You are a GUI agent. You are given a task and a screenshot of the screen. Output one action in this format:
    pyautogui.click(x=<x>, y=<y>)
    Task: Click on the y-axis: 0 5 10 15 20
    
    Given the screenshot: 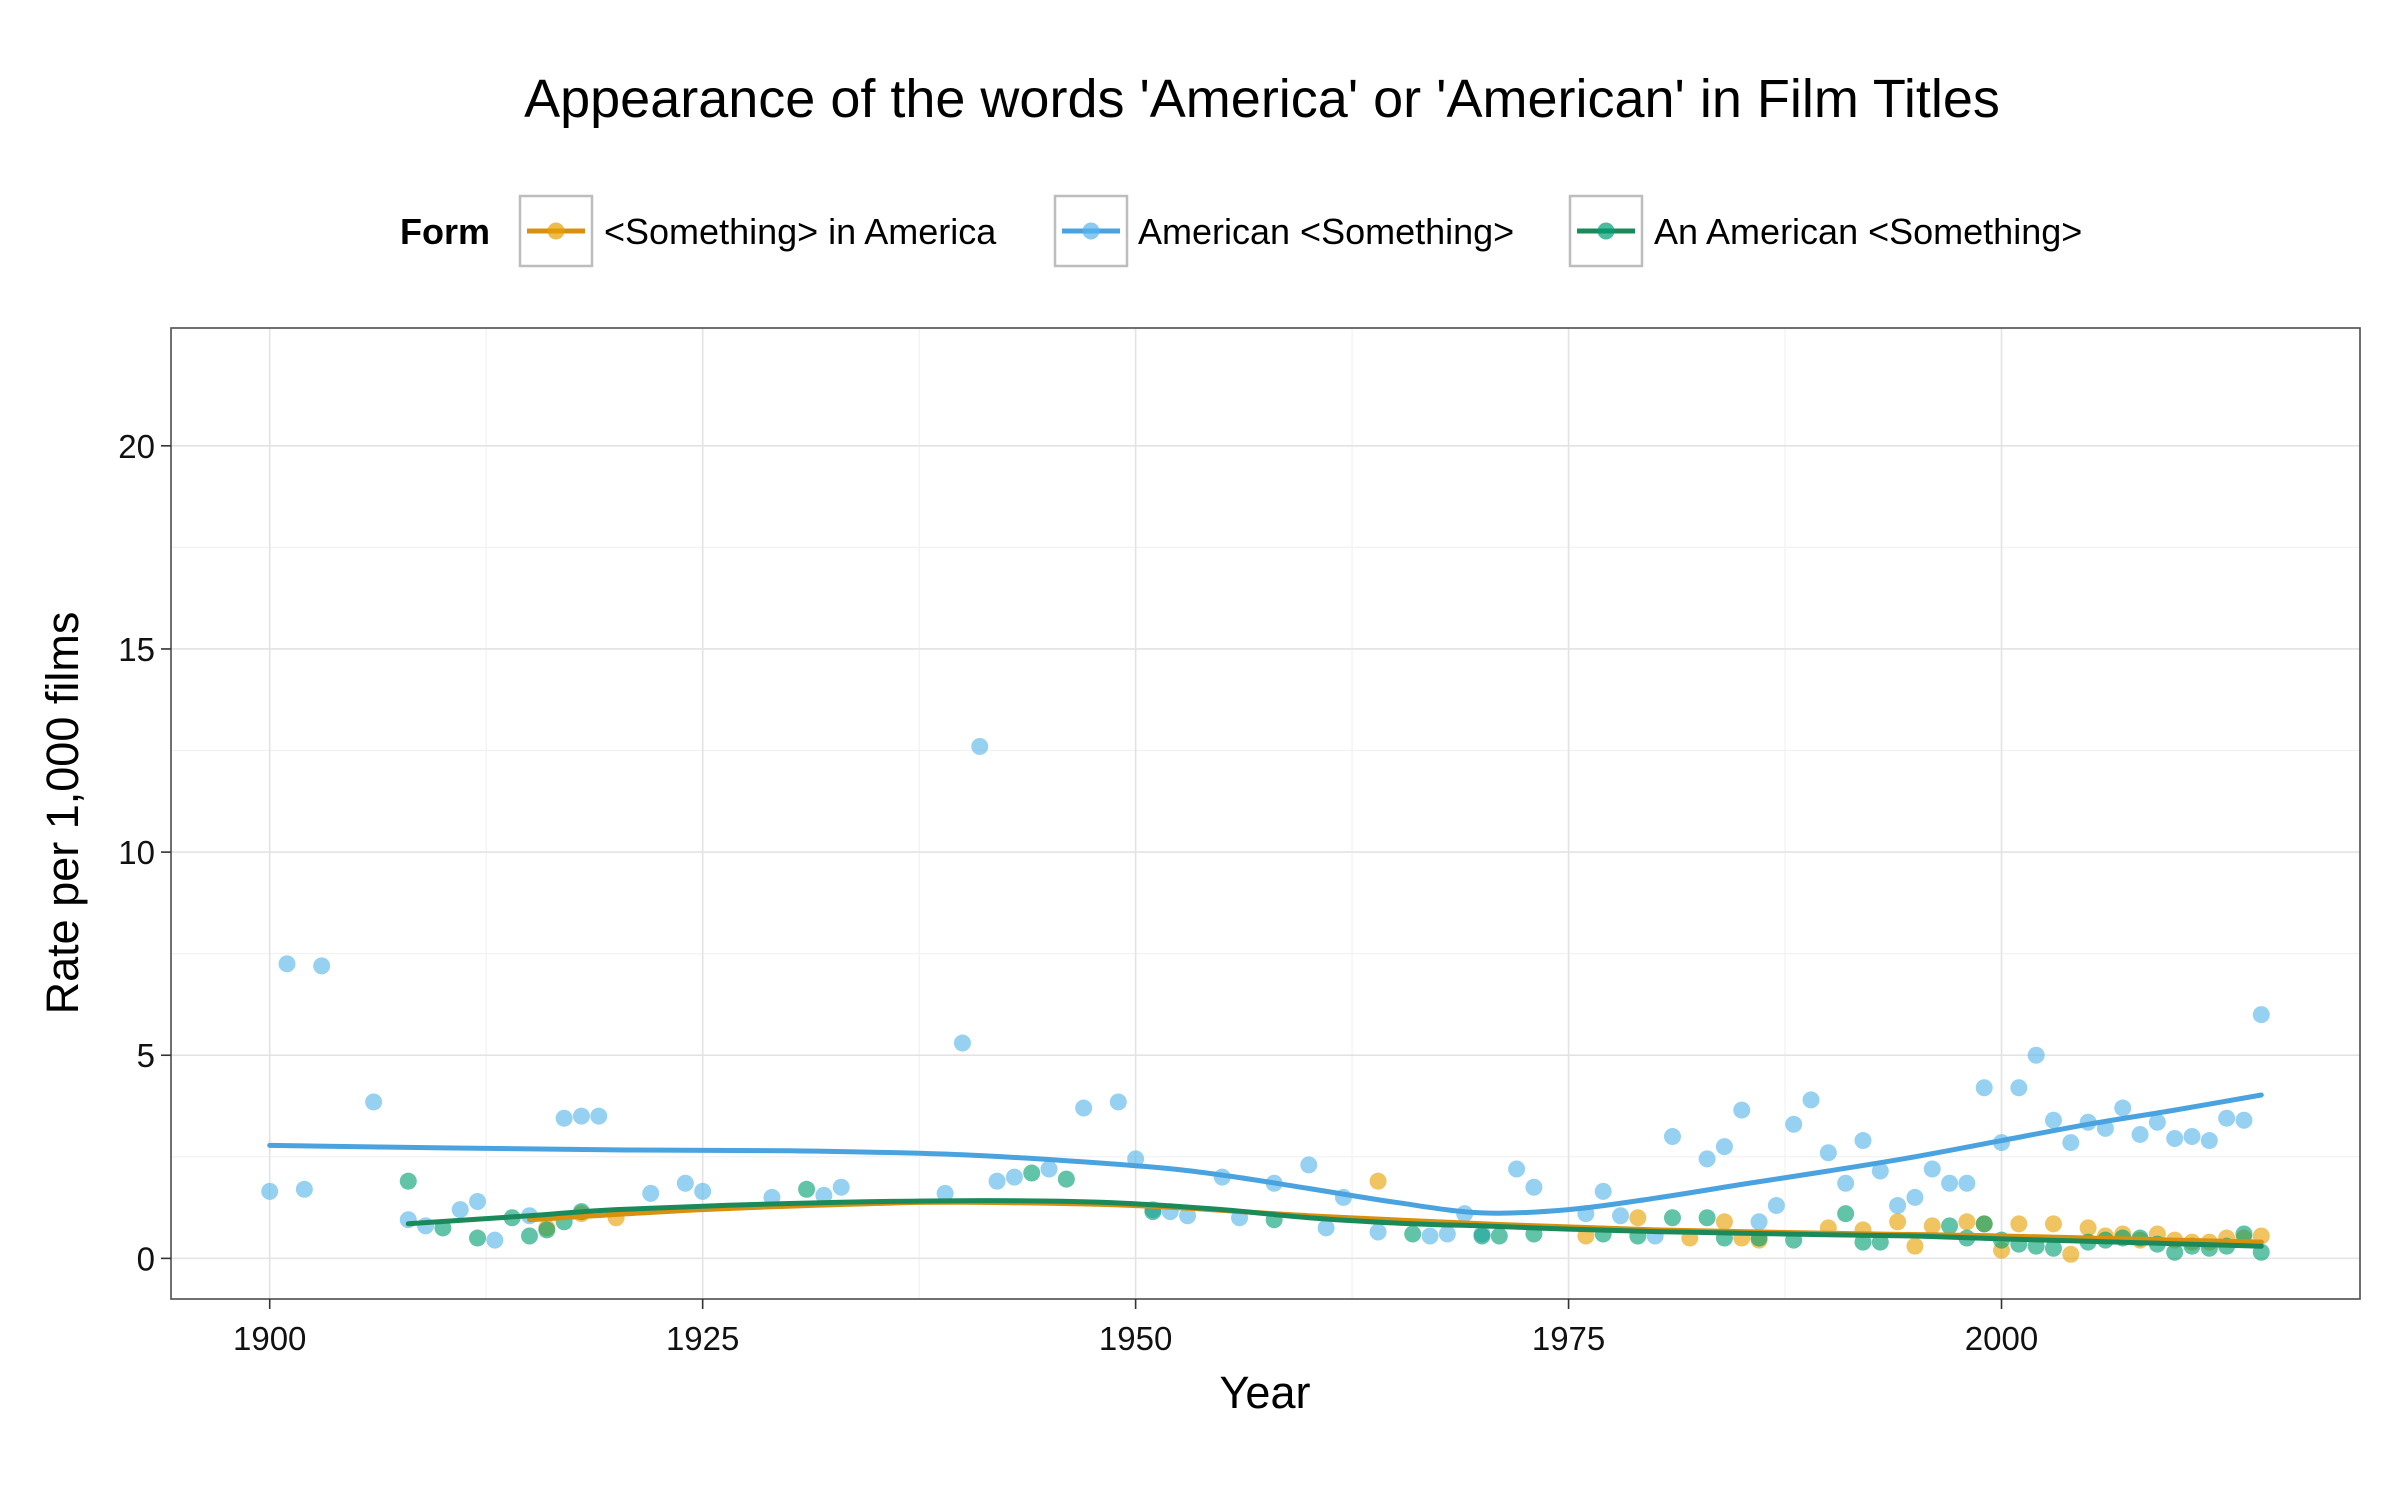 What is the action you would take?
    pyautogui.click(x=144, y=852)
    